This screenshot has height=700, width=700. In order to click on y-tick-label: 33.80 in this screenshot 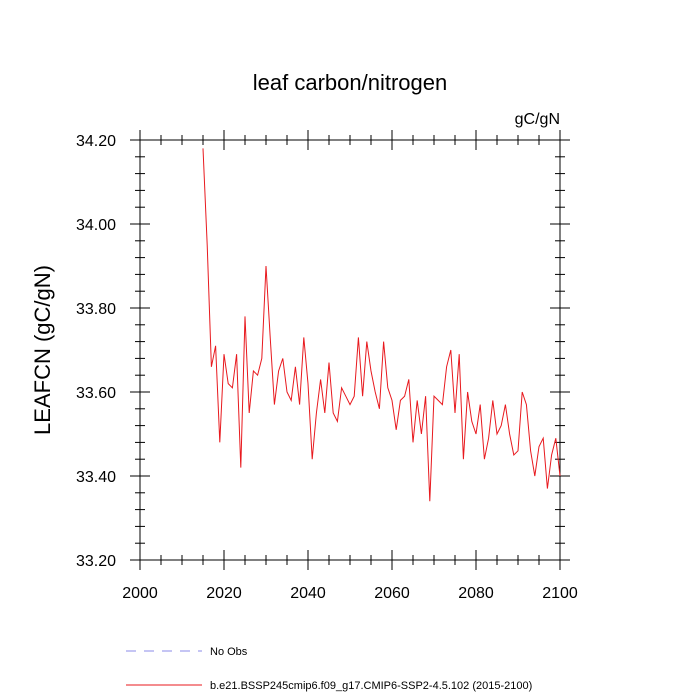, I will do `click(96, 309)`.